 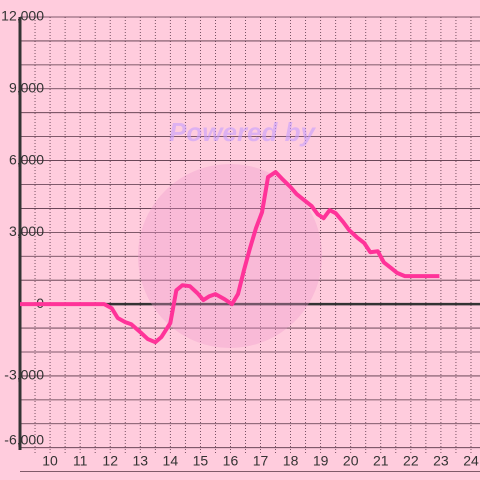 What do you see at coordinates (291, 461) in the screenshot?
I see `x-tick-label: 18` at bounding box center [291, 461].